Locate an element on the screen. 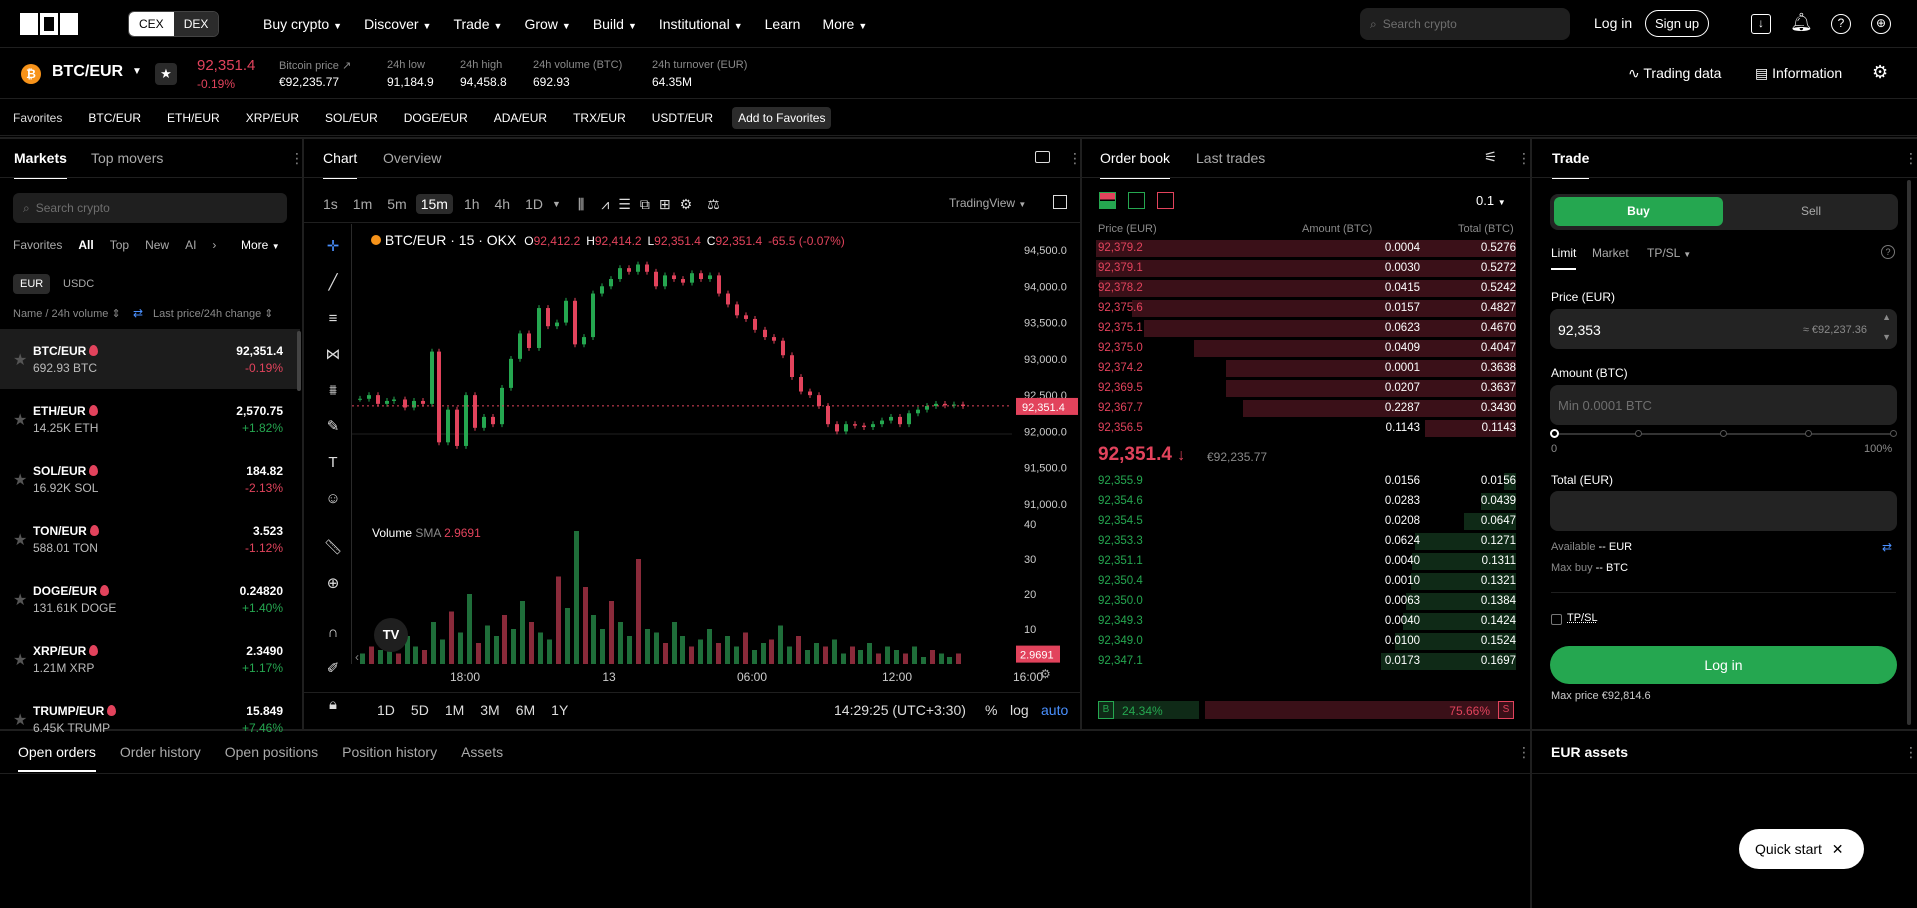 The image size is (1917, 908). chevron-down-icon: ▼ is located at coordinates (1886, 337).